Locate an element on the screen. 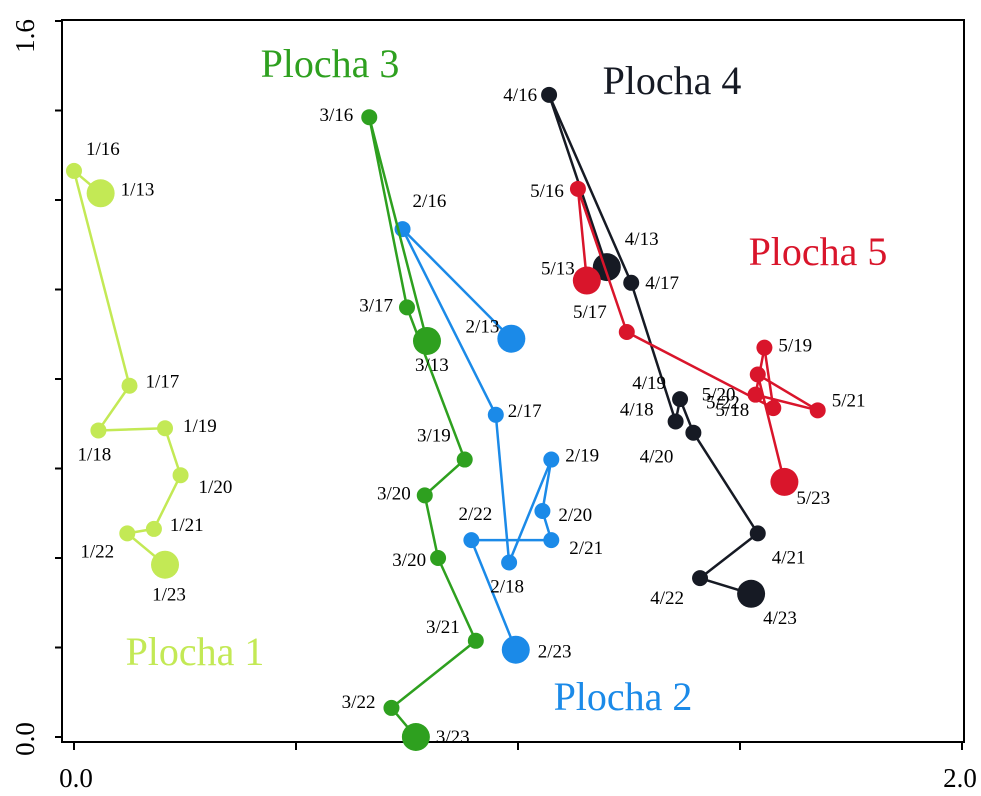  y-tick-label-0: 0.0 is located at coordinates (25, 739).